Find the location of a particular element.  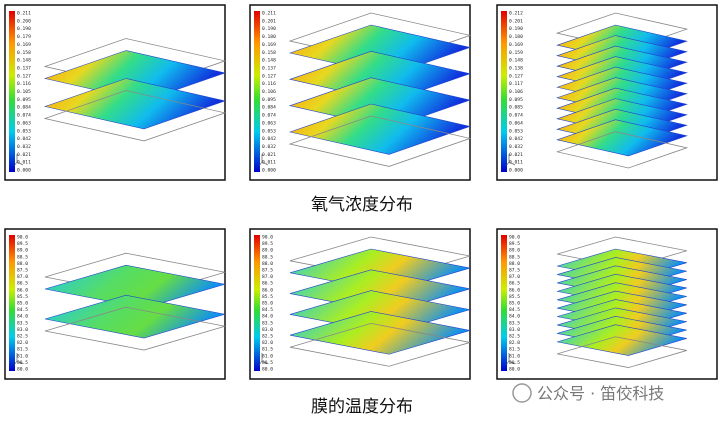

legend-label: 85.0 is located at coordinates (22, 304).